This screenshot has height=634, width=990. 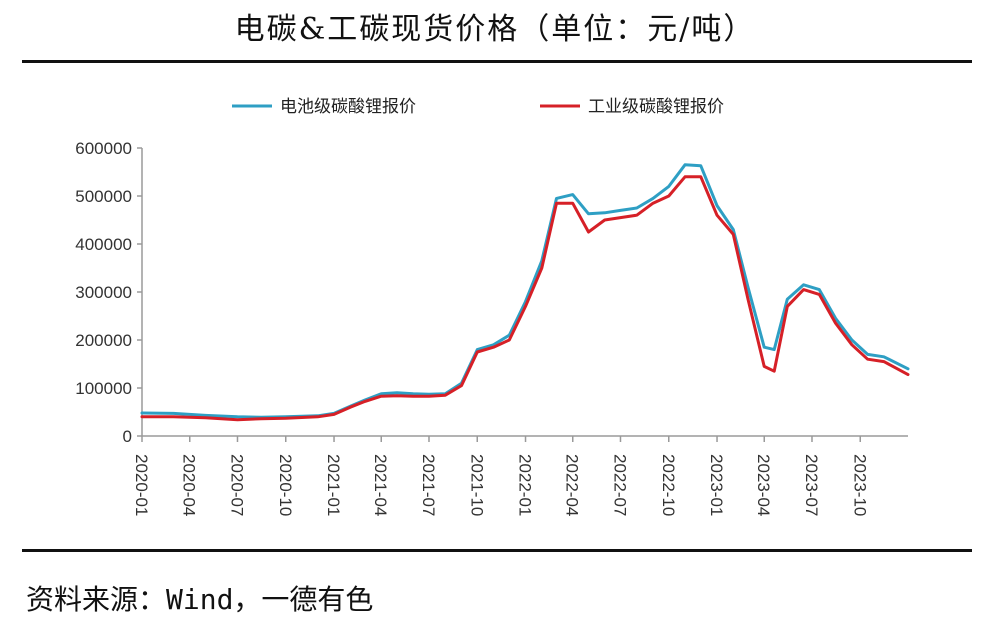 What do you see at coordinates (103, 292) in the screenshot?
I see `y-tick-label: 300000` at bounding box center [103, 292].